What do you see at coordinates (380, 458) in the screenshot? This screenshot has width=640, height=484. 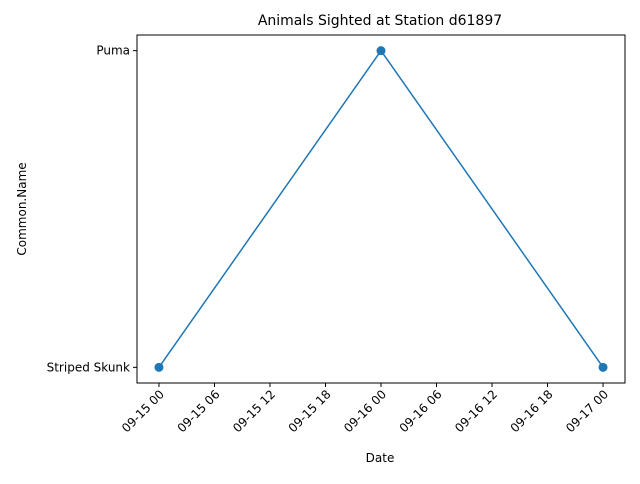 I see `x-axis-label: Date` at bounding box center [380, 458].